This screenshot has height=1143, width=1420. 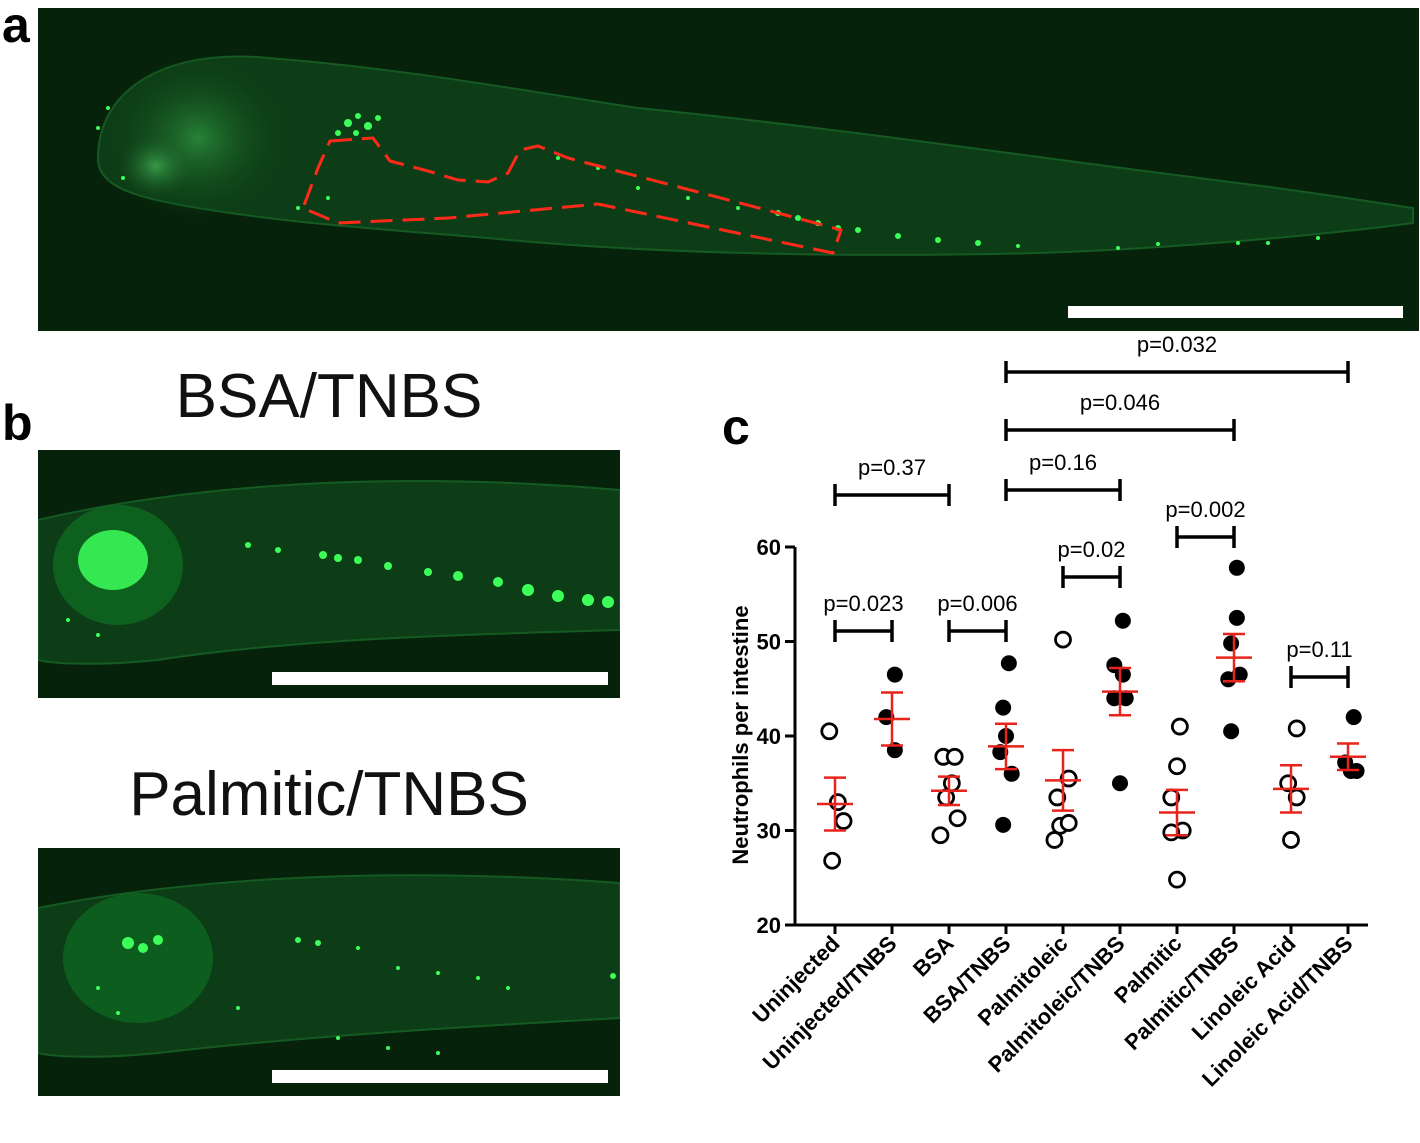 What do you see at coordinates (769, 831) in the screenshot?
I see `y-tick-label: 30` at bounding box center [769, 831].